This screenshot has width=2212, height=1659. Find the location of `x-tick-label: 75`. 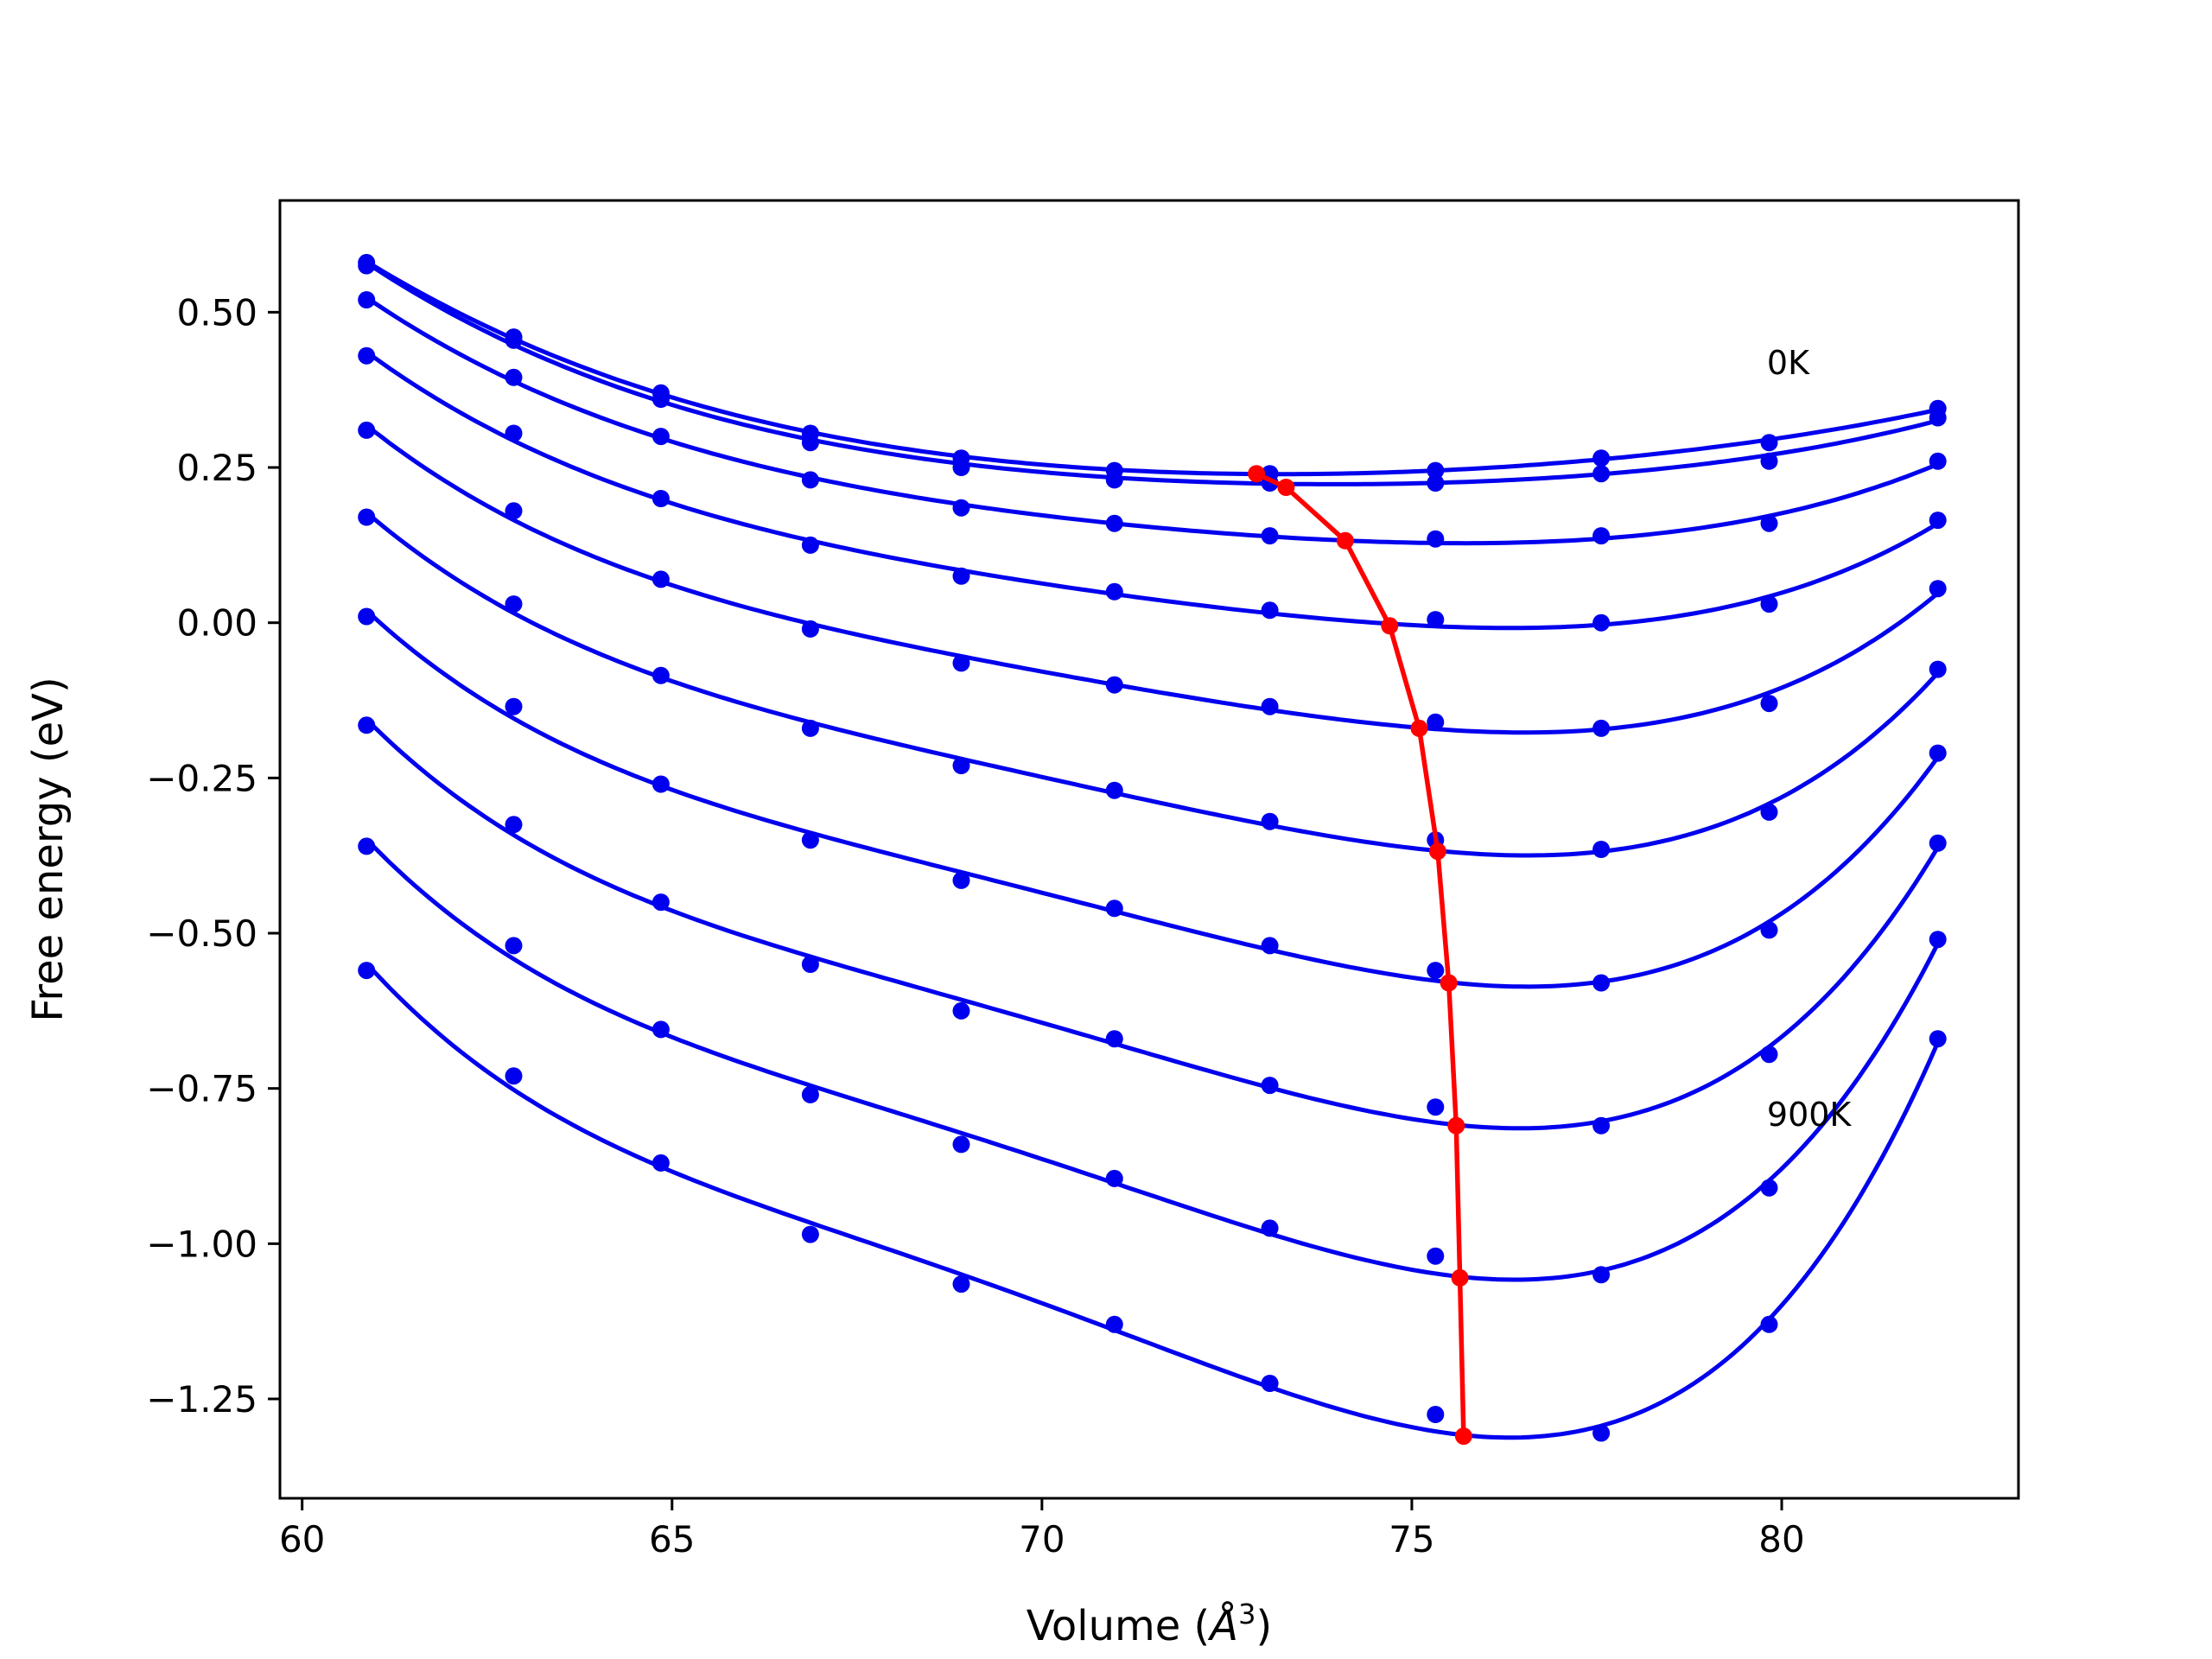

x-tick-label: 75 is located at coordinates (1411, 1539).